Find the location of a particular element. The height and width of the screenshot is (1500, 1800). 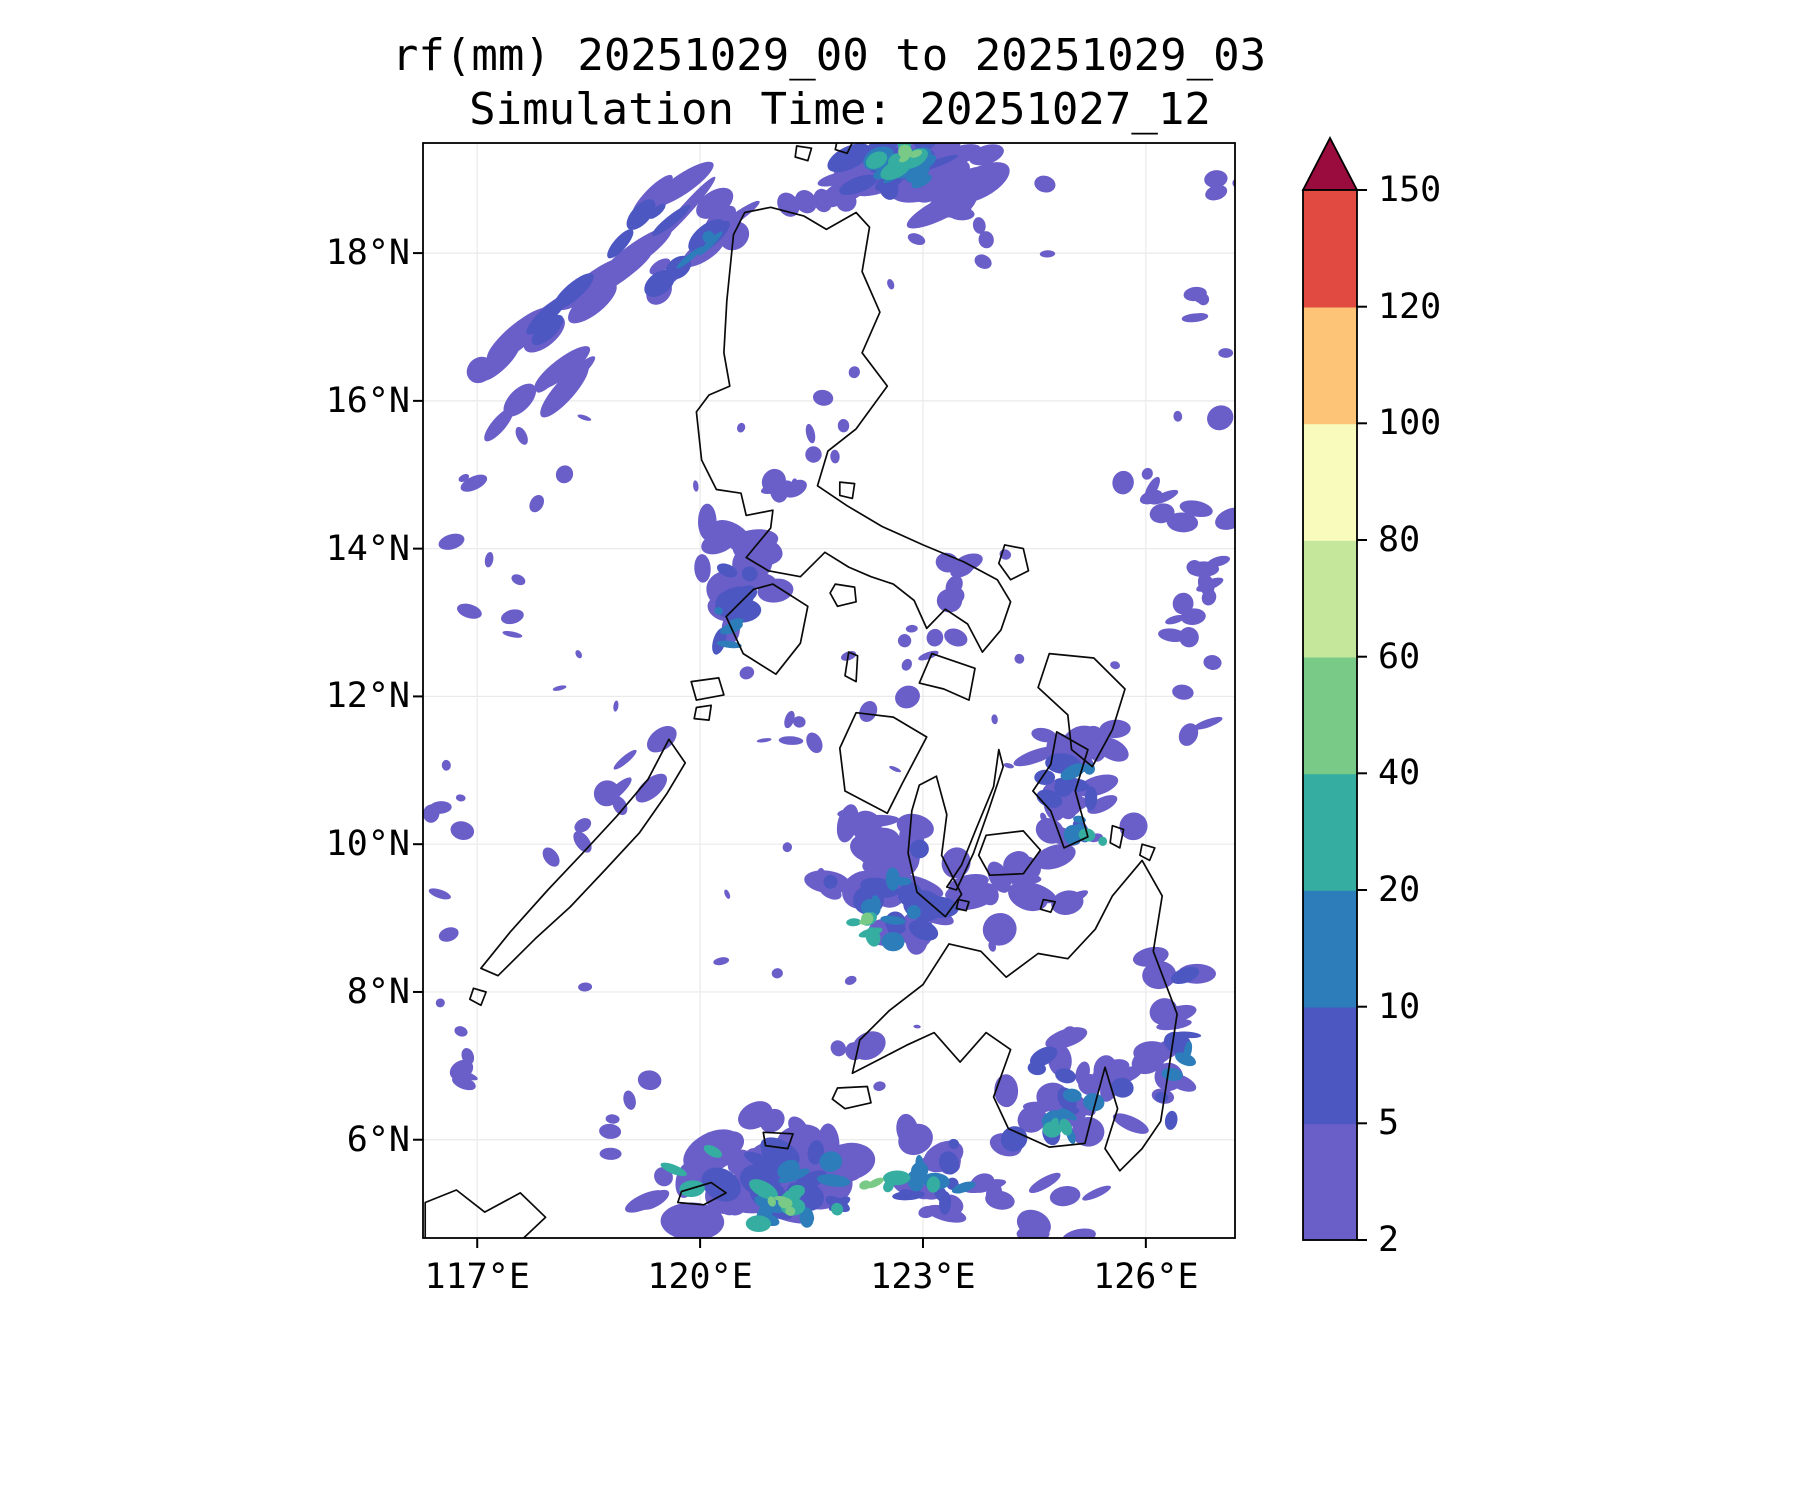

lat-tick-label: 16°N is located at coordinates (367, 400).